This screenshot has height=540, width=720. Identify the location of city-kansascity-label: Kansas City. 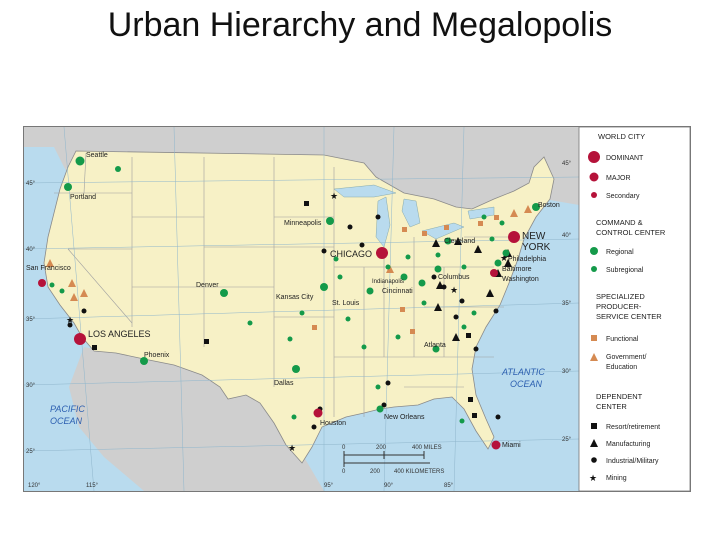
(295, 297).